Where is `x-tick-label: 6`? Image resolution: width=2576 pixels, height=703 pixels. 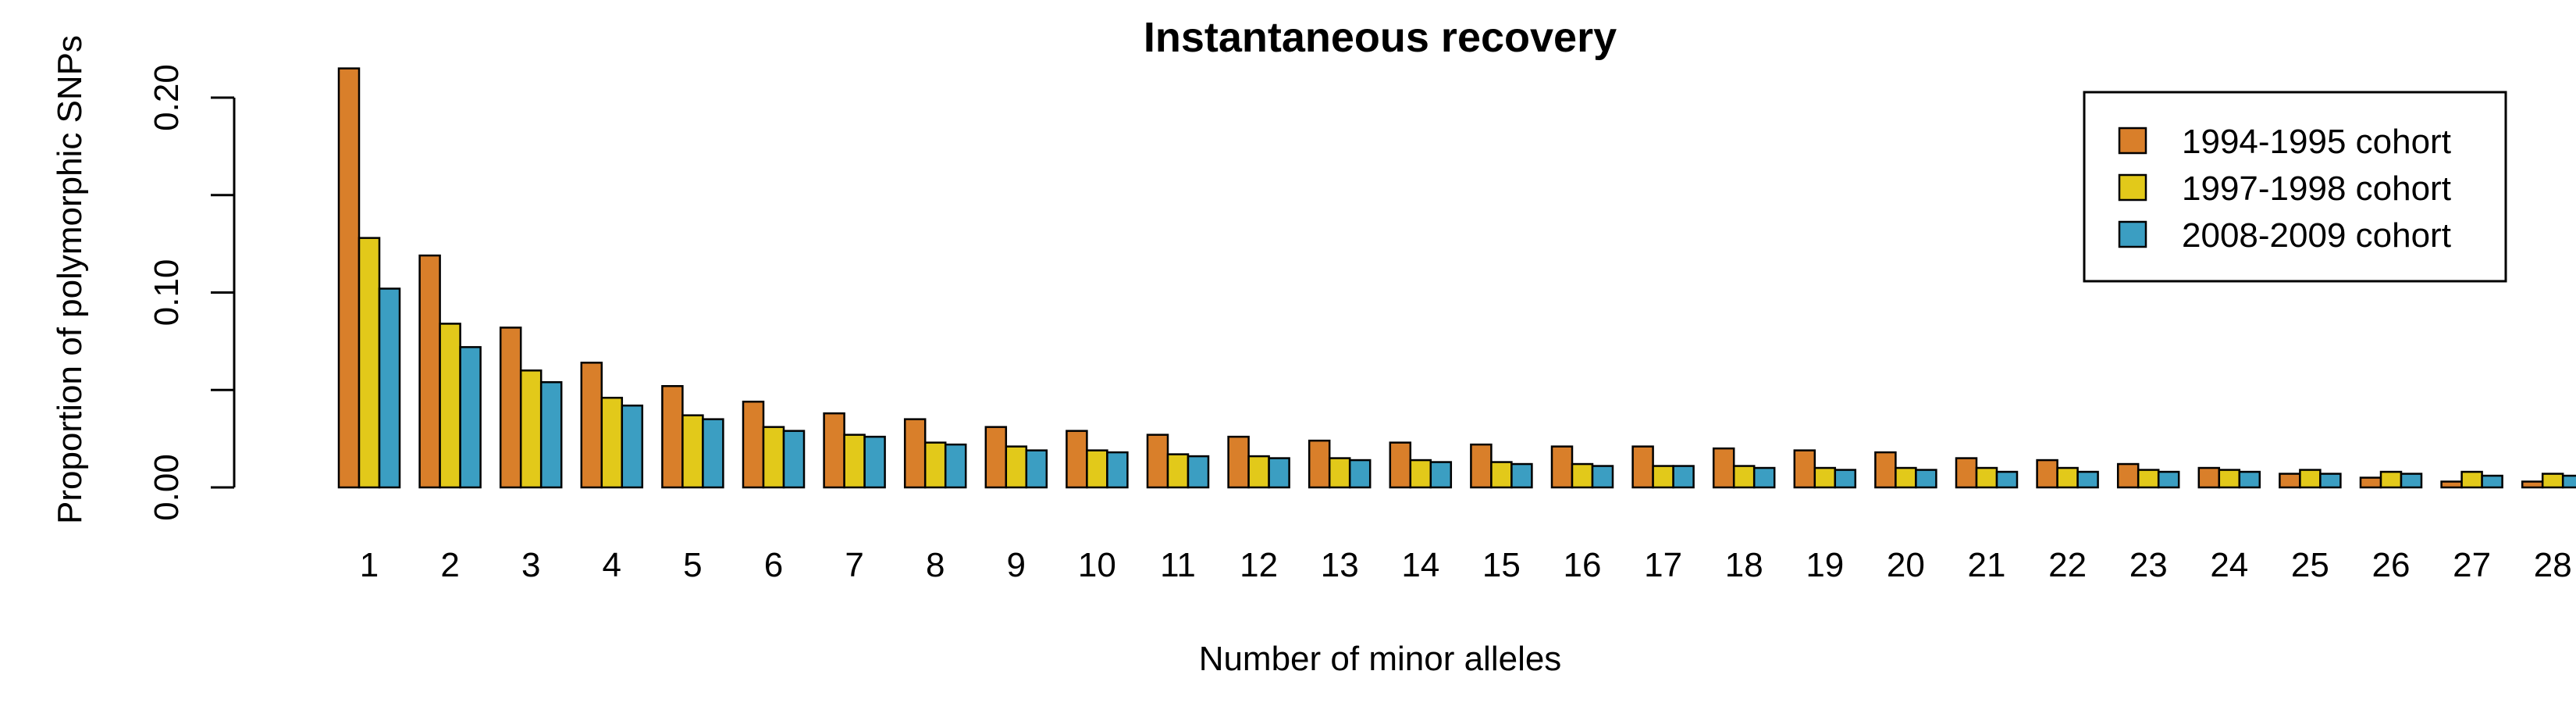 x-tick-label: 6 is located at coordinates (773, 565).